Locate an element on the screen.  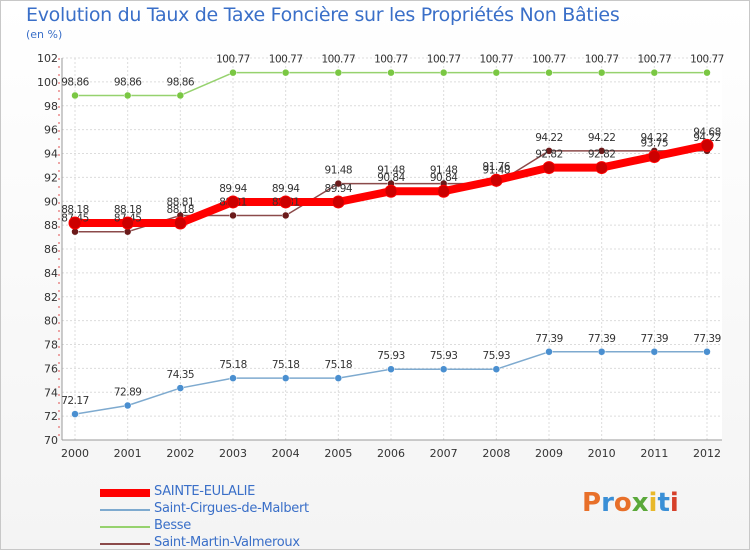
y-tick-label: 72 is located at coordinates (51, 416).